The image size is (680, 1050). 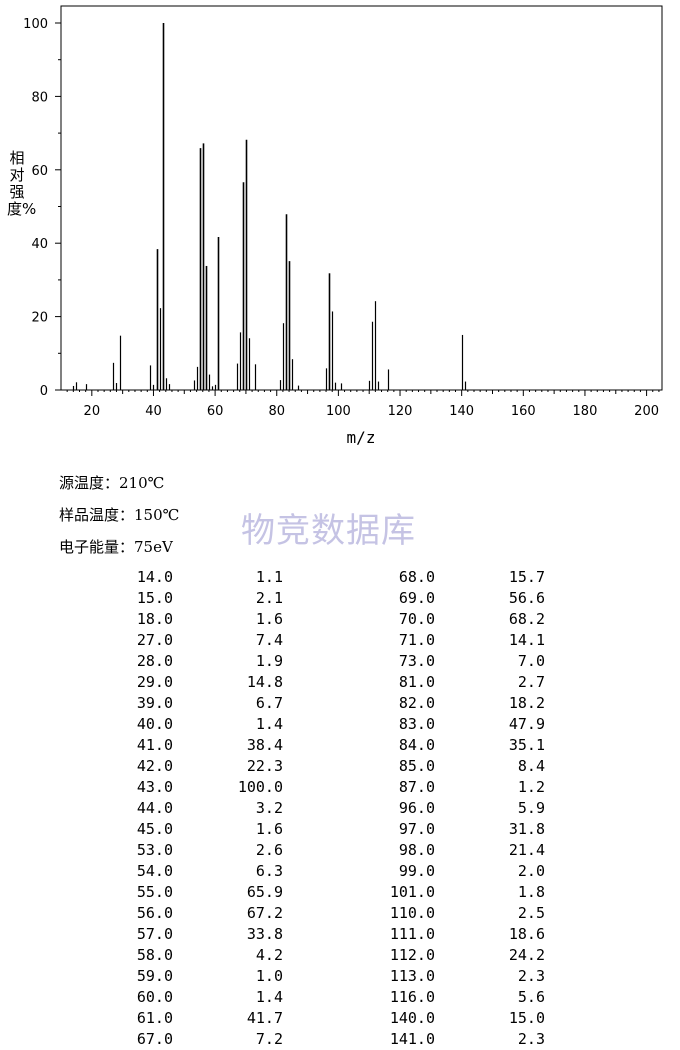 I want to click on mz-value: 45.0, so click(x=154, y=829).